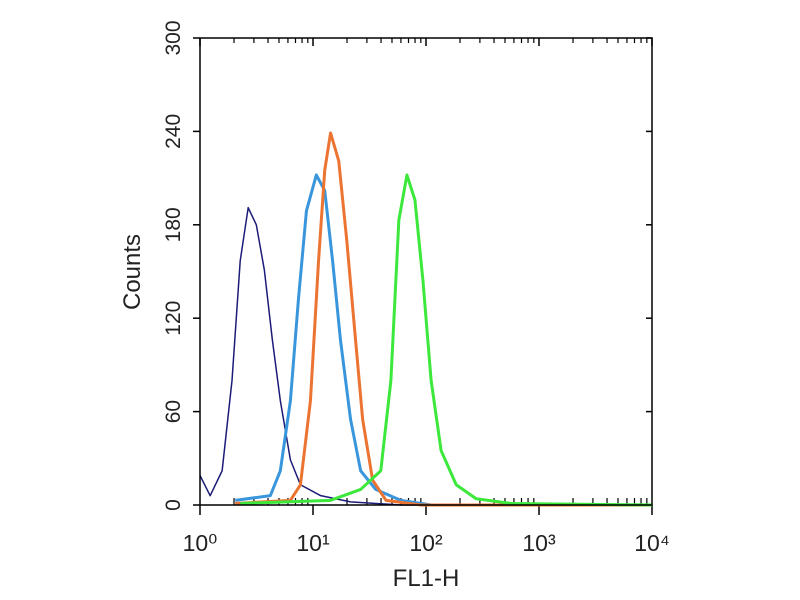 This screenshot has width=800, height=600. What do you see at coordinates (132, 272) in the screenshot?
I see `y-axis-label: Counts` at bounding box center [132, 272].